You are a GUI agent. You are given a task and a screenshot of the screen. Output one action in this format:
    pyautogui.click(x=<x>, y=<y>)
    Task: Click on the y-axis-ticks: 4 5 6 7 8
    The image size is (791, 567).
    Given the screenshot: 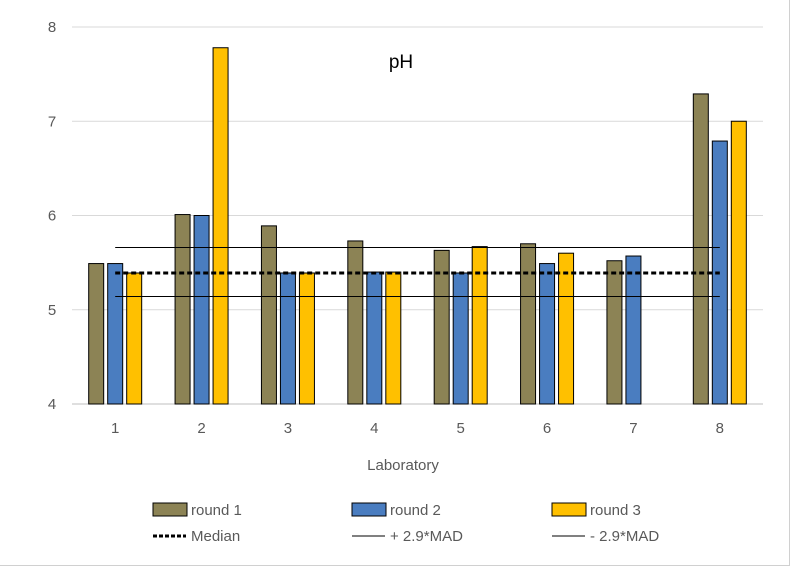 What is the action you would take?
    pyautogui.click(x=52, y=216)
    